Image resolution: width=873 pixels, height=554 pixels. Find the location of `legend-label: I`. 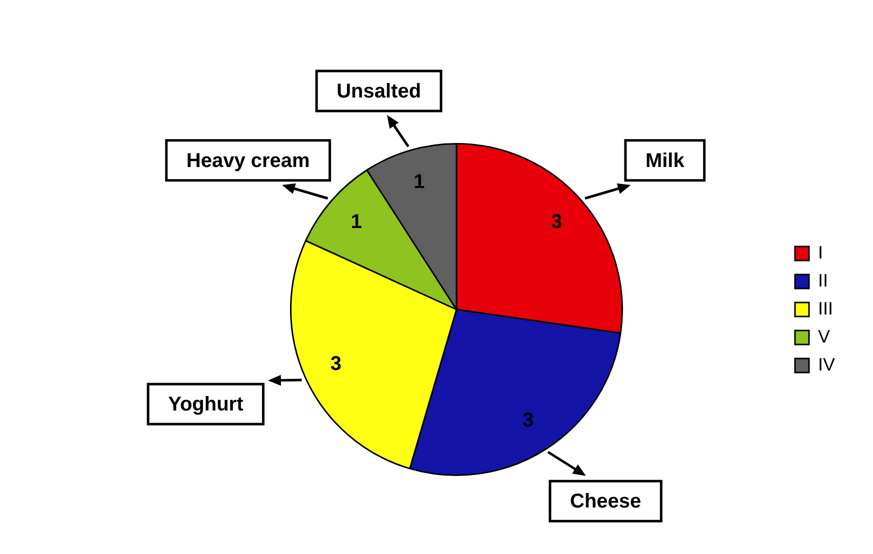

legend-label: I is located at coordinates (821, 252).